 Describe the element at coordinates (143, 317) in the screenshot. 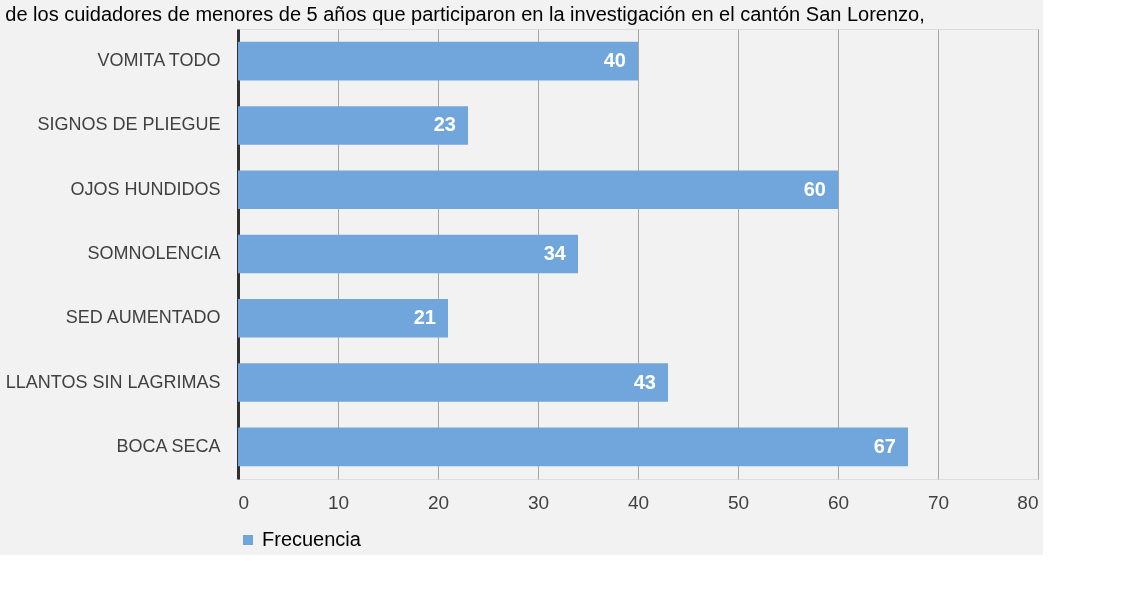

I see `y-tick-label: SED AUMENTADO` at that location.